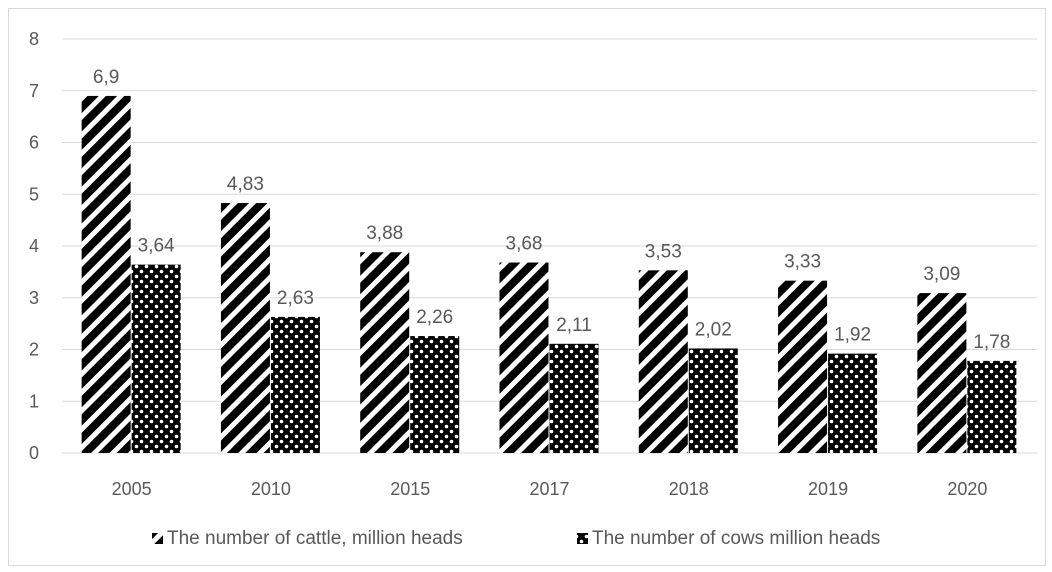  What do you see at coordinates (852, 335) in the screenshot?
I see `cows-value-label: 1,92` at bounding box center [852, 335].